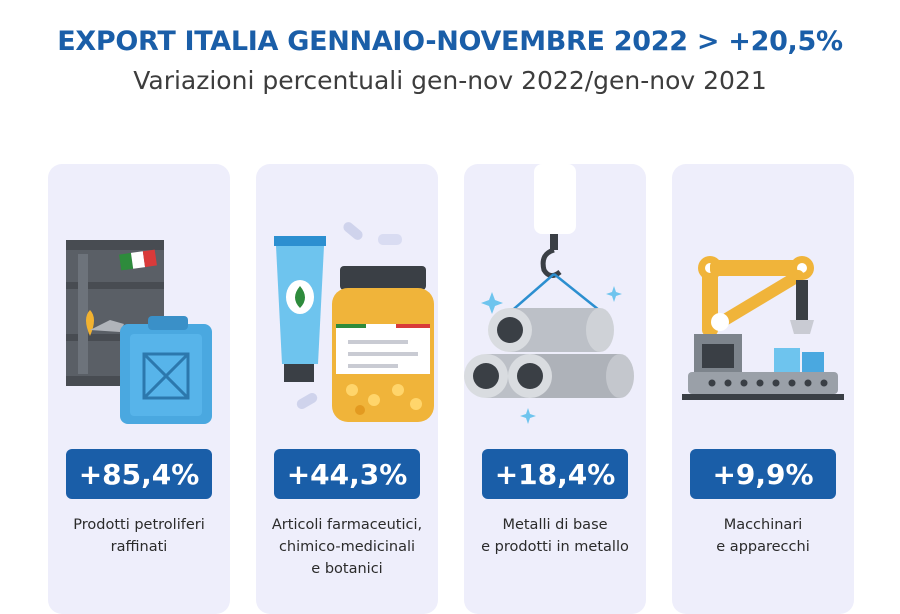  What do you see at coordinates (354, 322) in the screenshot?
I see `medicine-tube-jar-icon` at bounding box center [354, 322].